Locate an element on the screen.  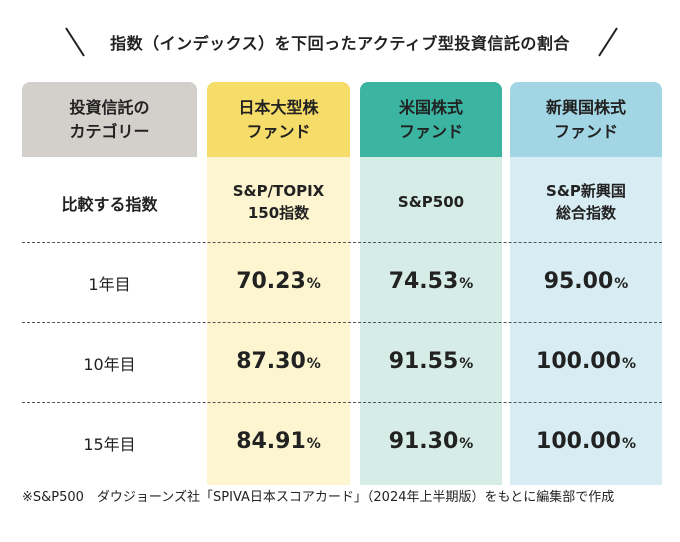
value-number: 87.30 is located at coordinates (271, 361).